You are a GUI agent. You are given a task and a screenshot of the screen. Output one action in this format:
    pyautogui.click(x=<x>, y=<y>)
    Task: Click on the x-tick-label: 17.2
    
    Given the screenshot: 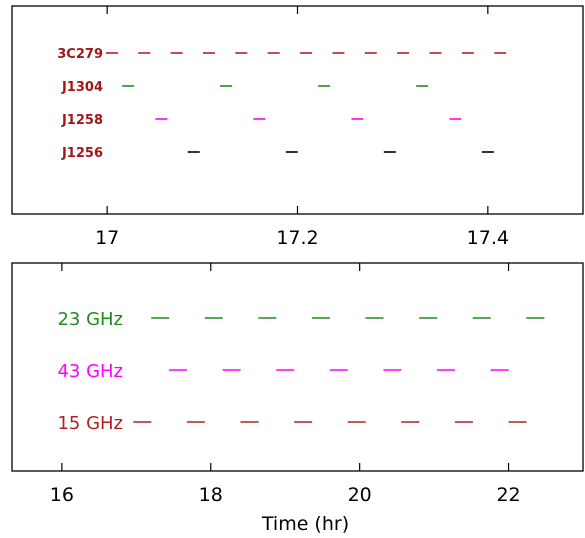 What is the action you would take?
    pyautogui.click(x=297, y=238)
    